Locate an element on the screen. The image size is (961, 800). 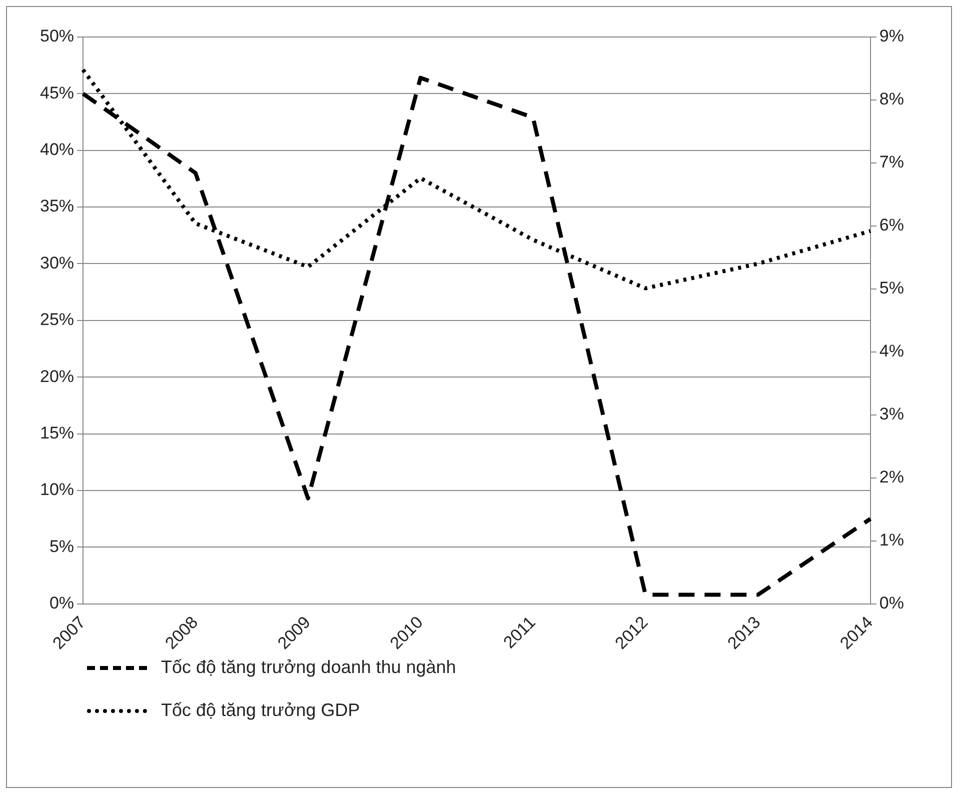
y-tick-label: 0% is located at coordinates (61, 603).